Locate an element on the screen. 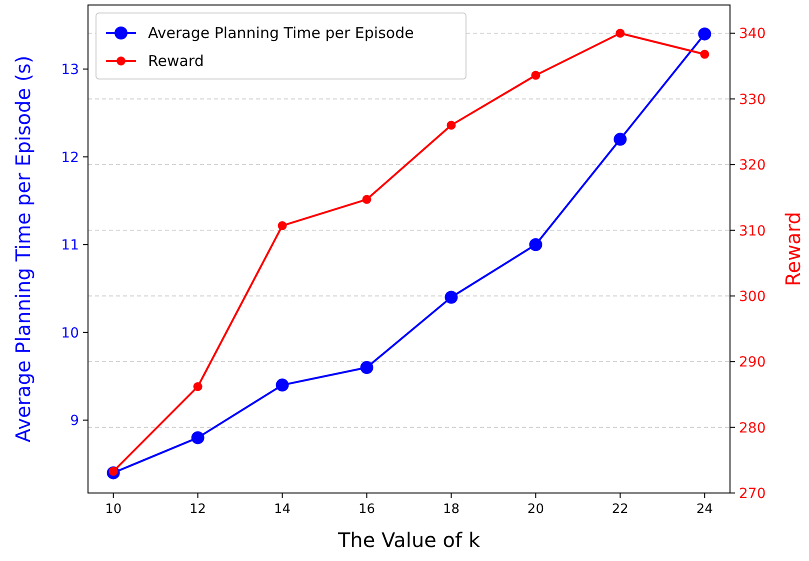 The height and width of the screenshot is (561, 809). x-tick-label: 22 is located at coordinates (620, 509).